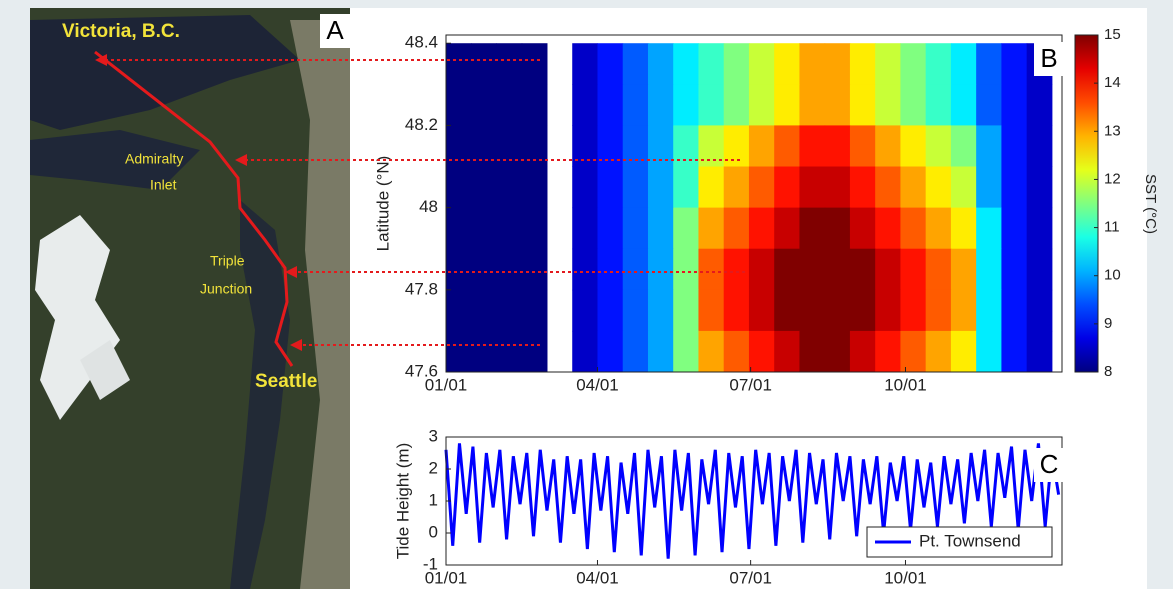  Describe the element at coordinates (754, 501) in the screenshot. I see `axes-frame` at that location.